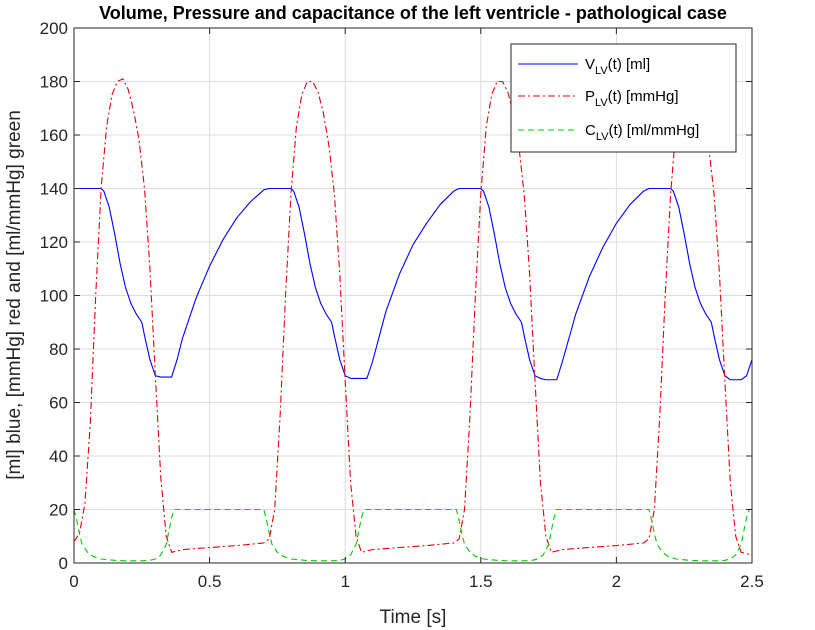 Image resolution: width=815 pixels, height=630 pixels. What do you see at coordinates (54, 296) in the screenshot?
I see `y-tick-label: 100` at bounding box center [54, 296].